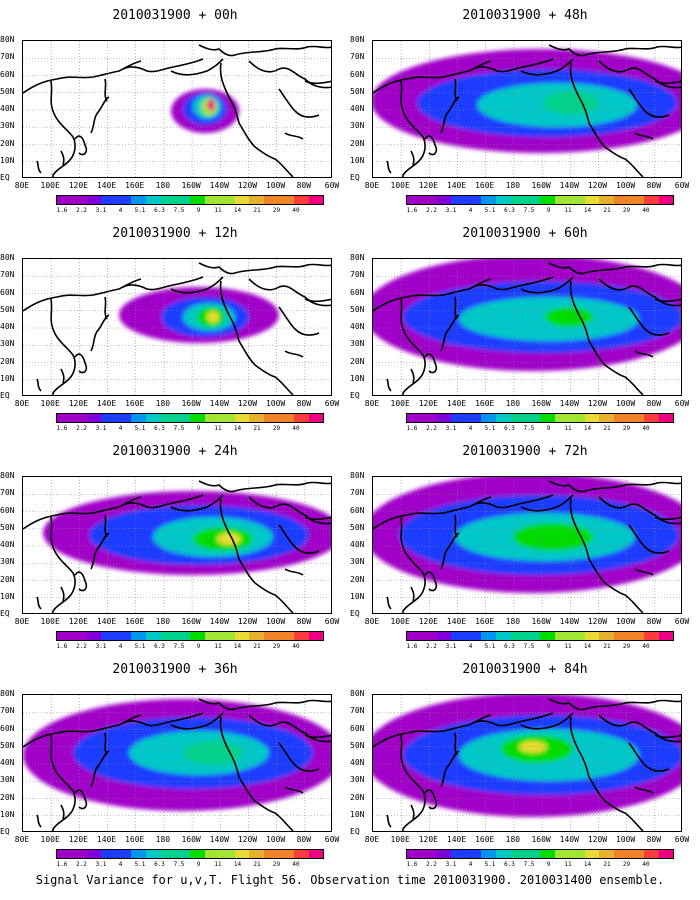 The image size is (700, 900). Describe the element at coordinates (625, 839) in the screenshot. I see `lon-tick-label: 100W` at that location.